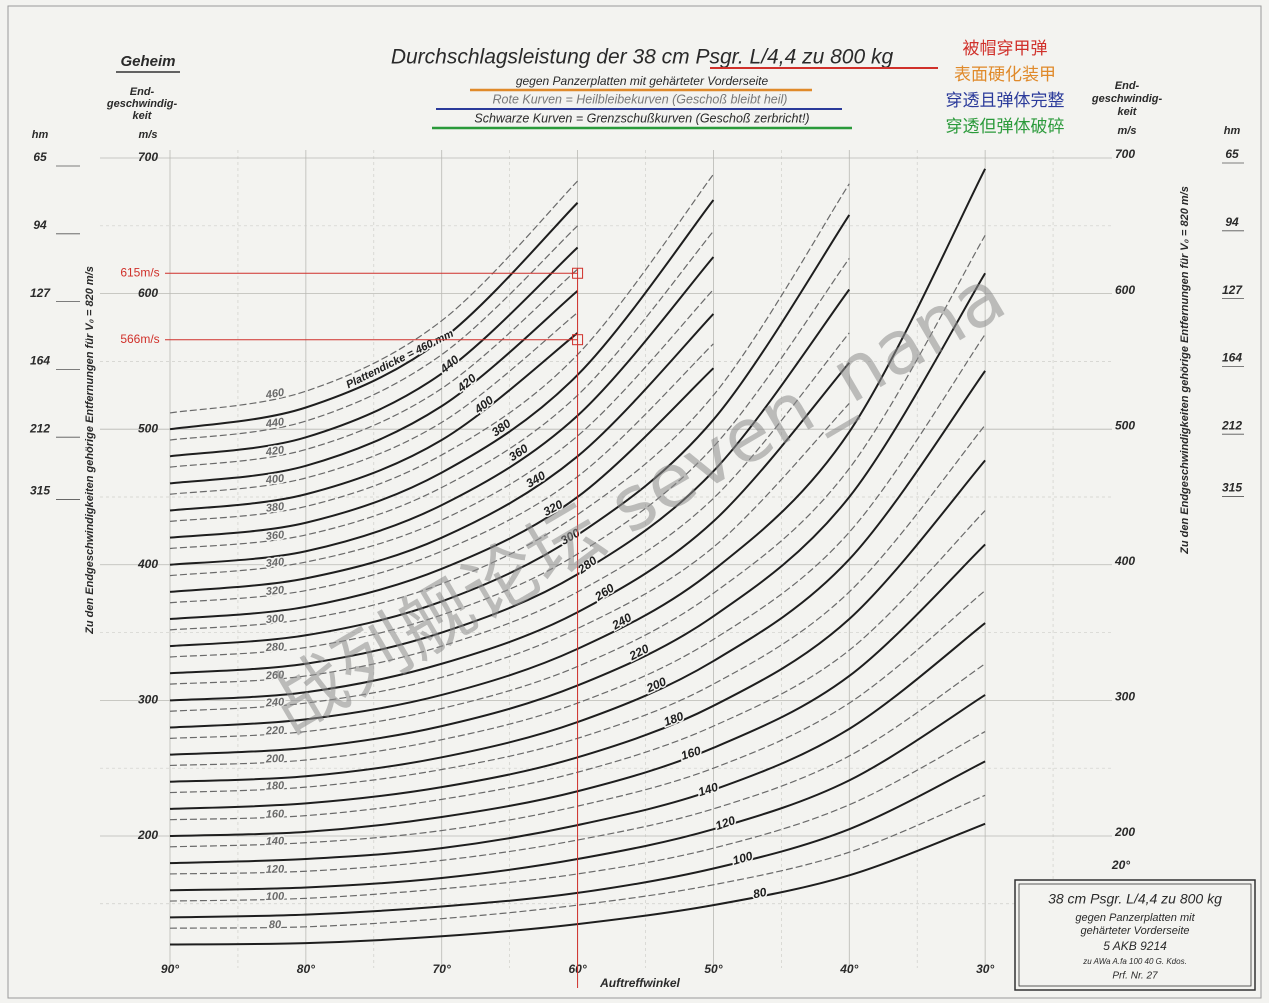  Describe the element at coordinates (139, 272) in the screenshot. I see `annotation-label: 615m/s` at that location.